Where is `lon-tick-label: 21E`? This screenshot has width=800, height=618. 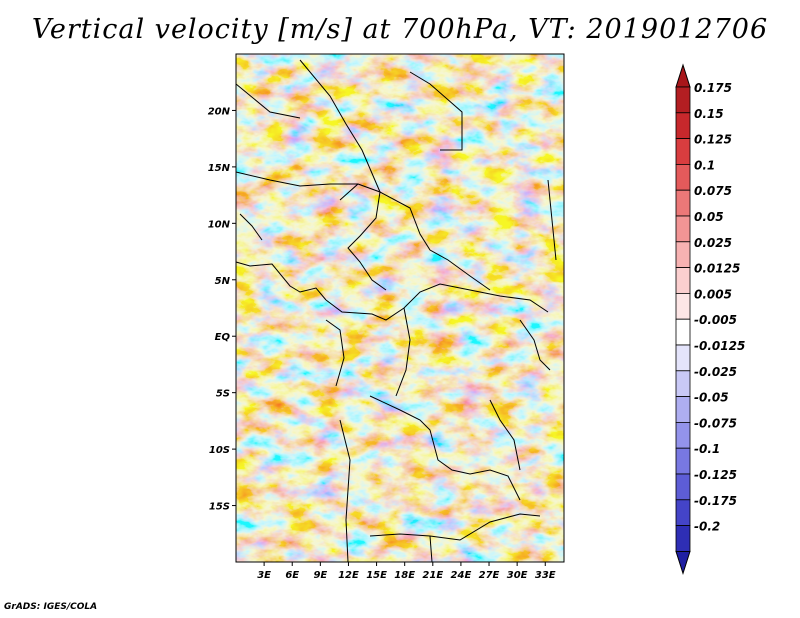
lon-tick-label: 21E is located at coordinates (432, 575).